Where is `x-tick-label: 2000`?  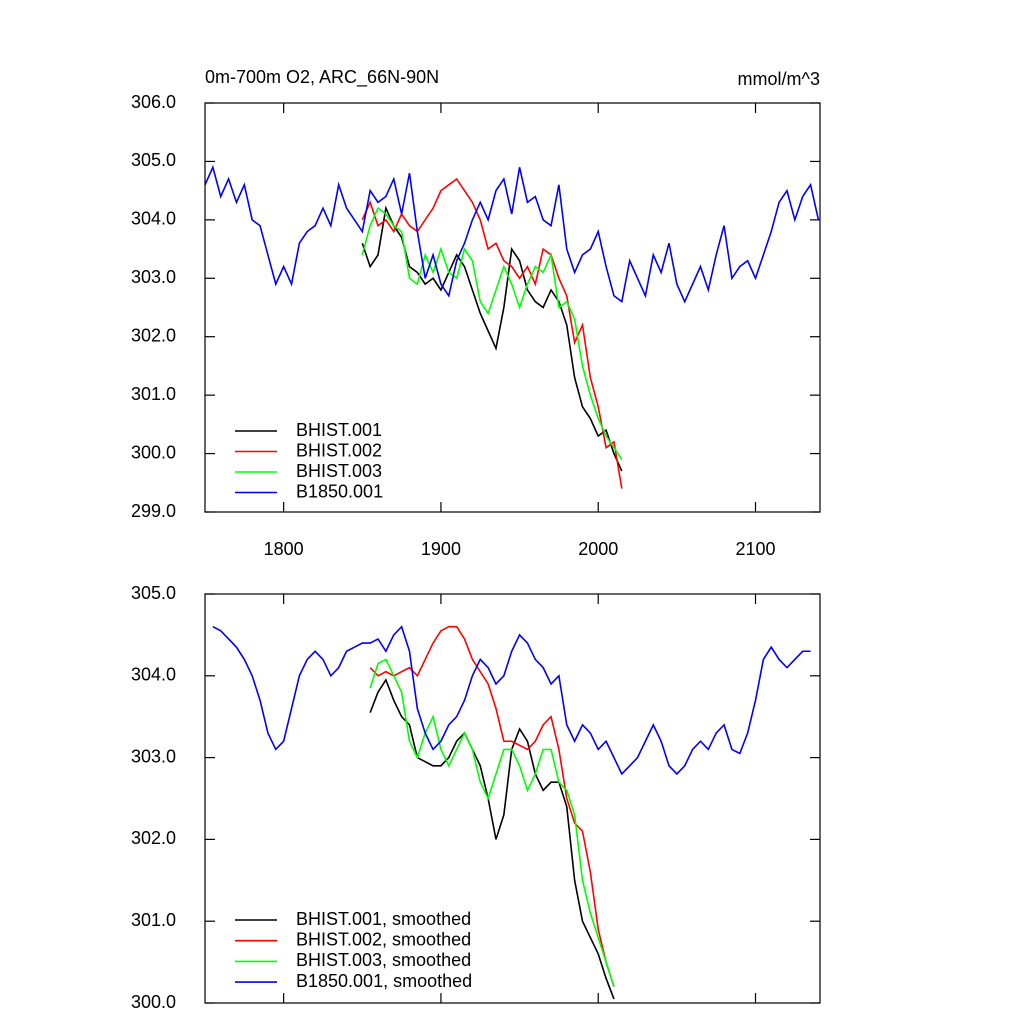
x-tick-label: 2000 is located at coordinates (598, 549).